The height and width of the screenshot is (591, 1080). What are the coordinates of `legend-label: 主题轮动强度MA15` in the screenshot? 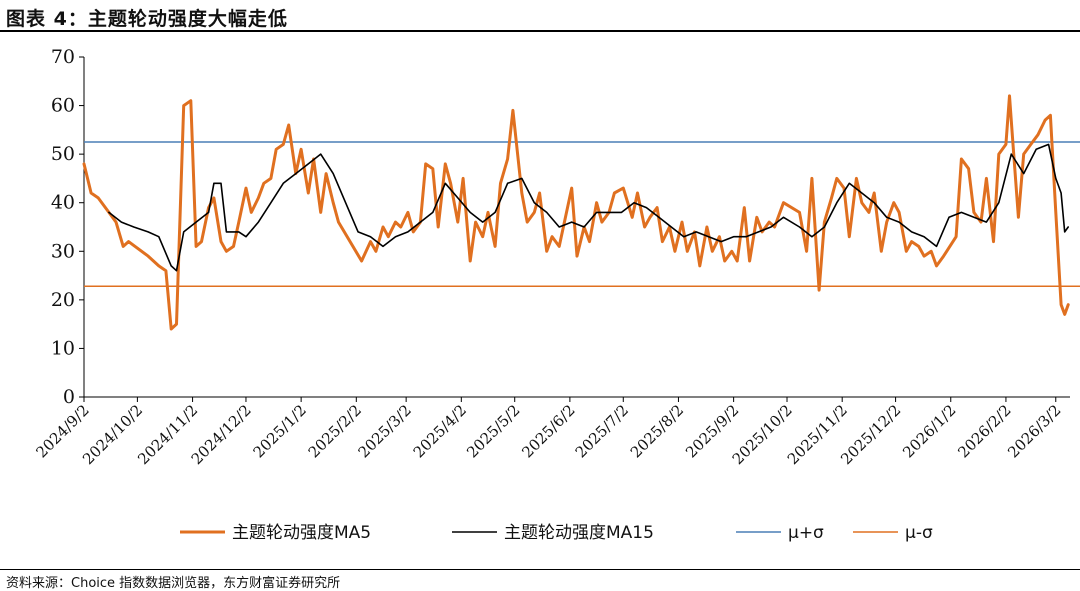 It's located at (579, 533).